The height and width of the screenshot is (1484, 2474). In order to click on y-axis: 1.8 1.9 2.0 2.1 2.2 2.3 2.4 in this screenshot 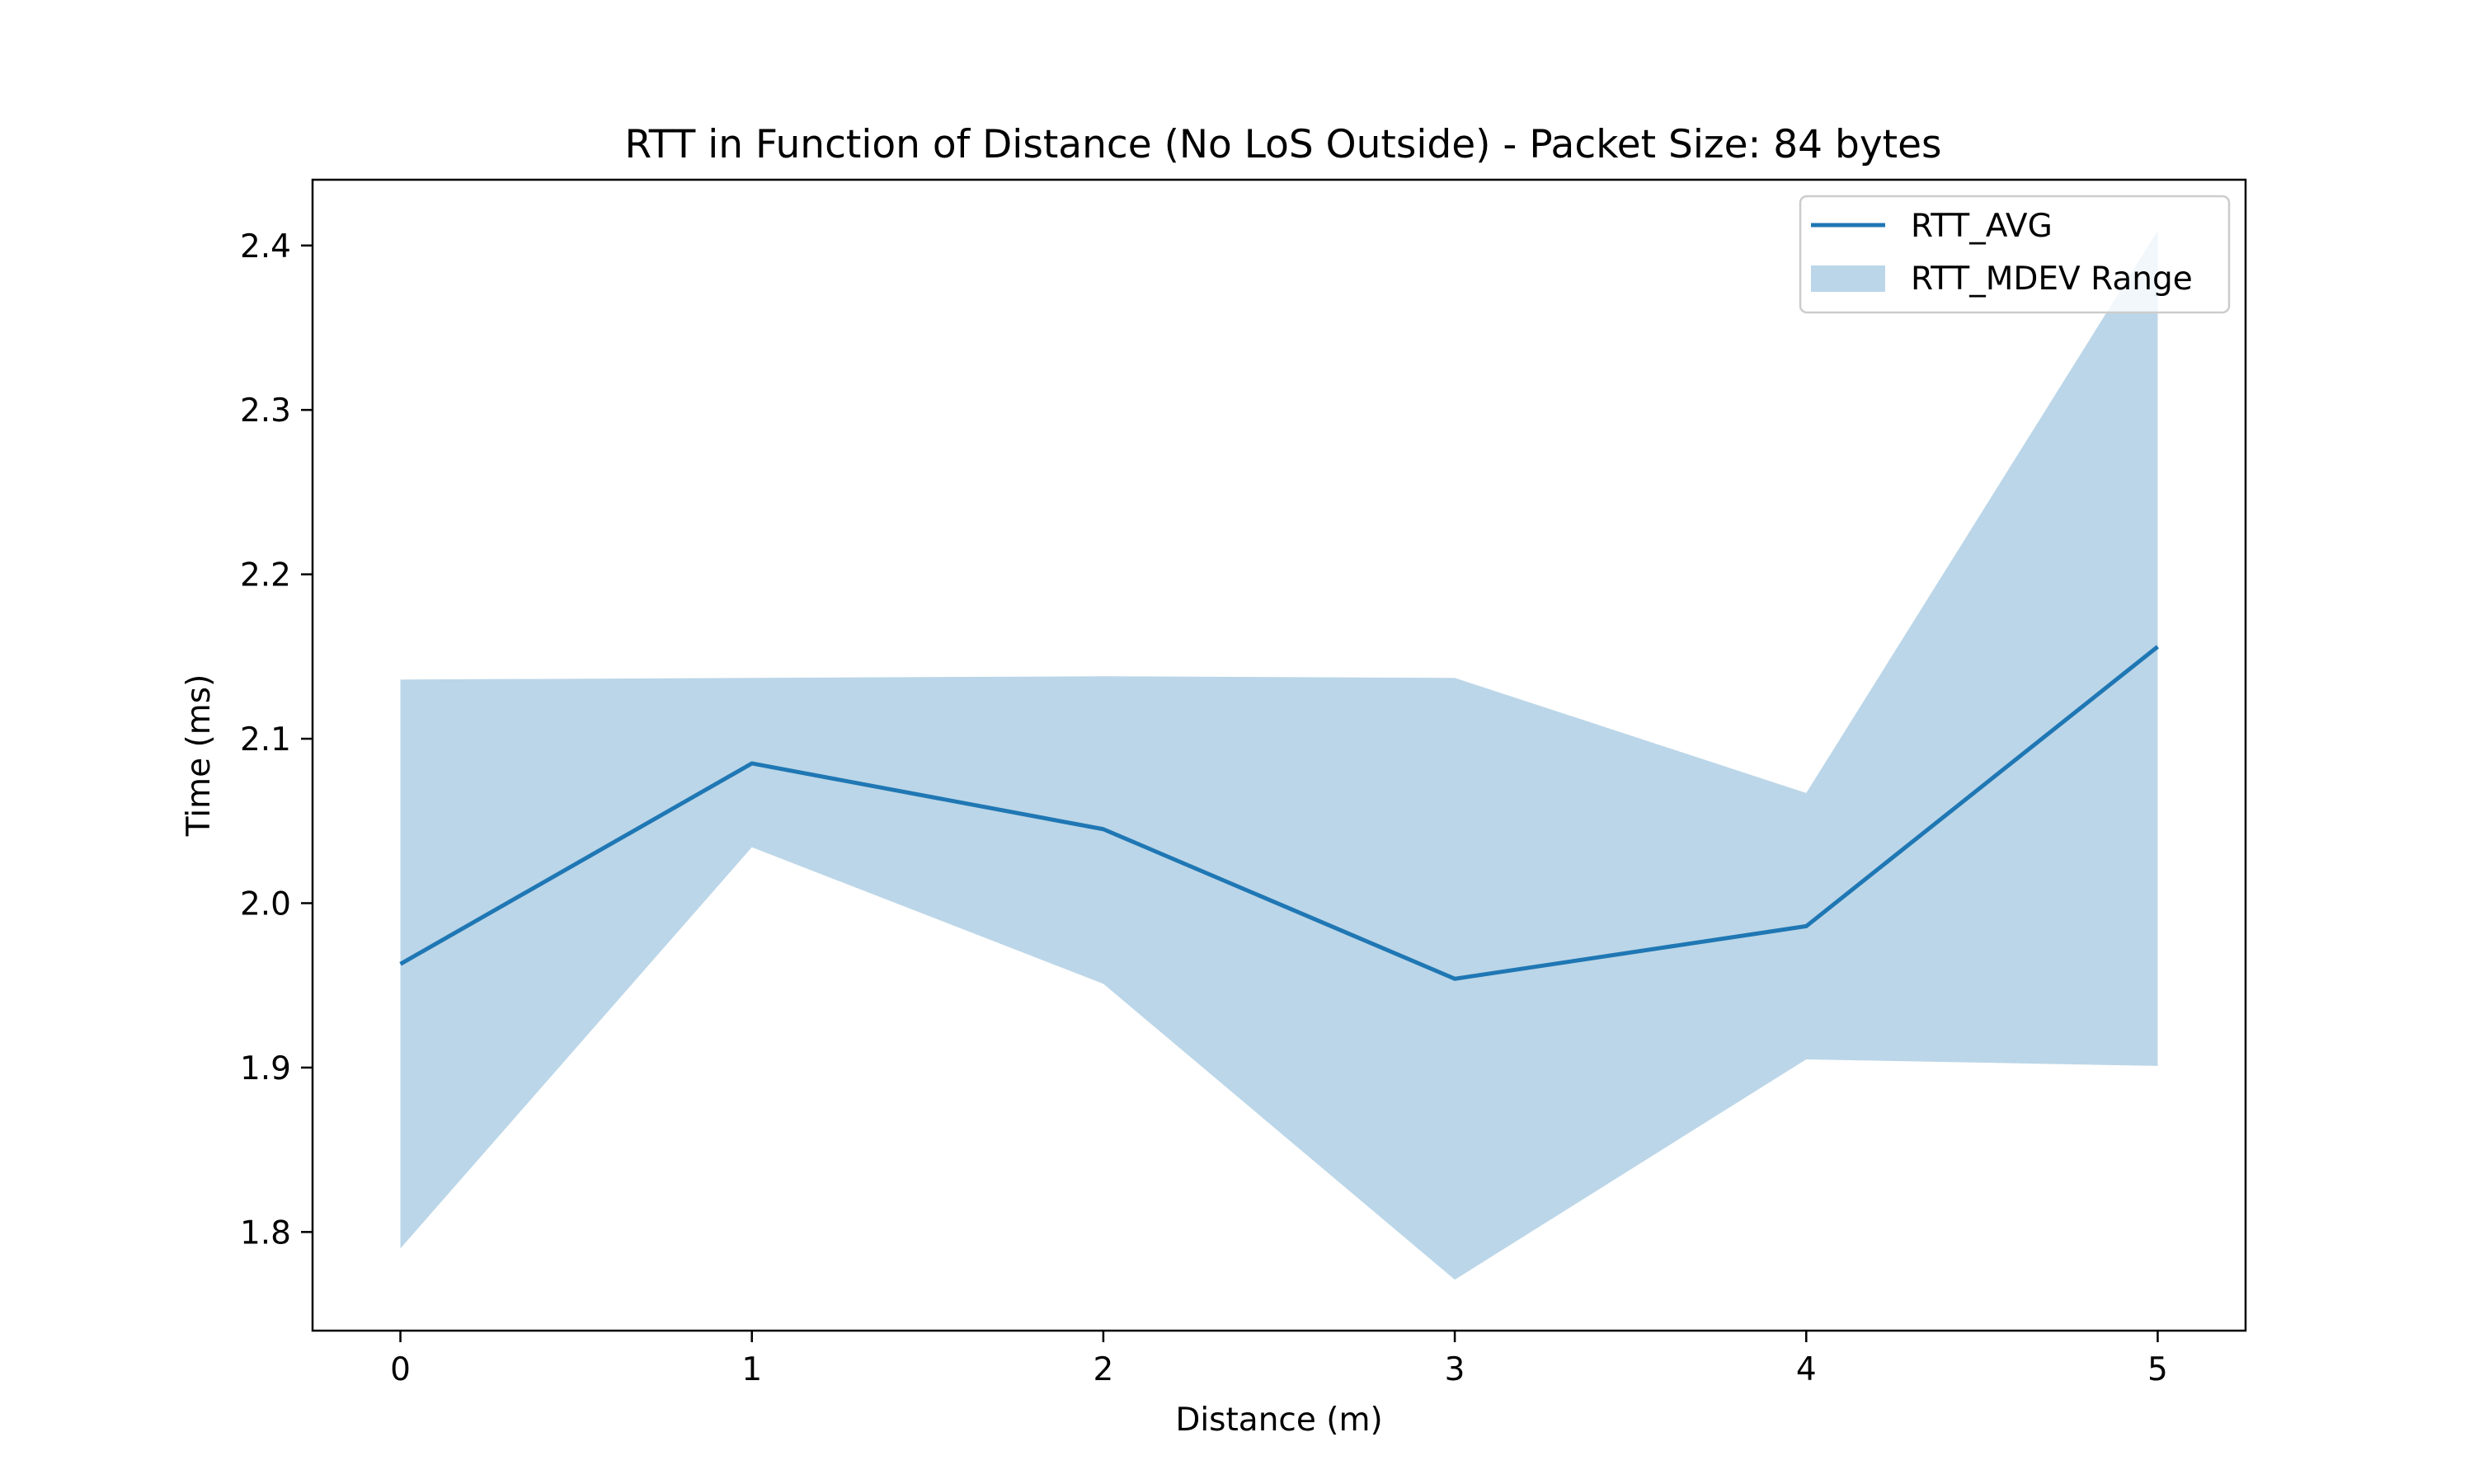, I will do `click(276, 740)`.